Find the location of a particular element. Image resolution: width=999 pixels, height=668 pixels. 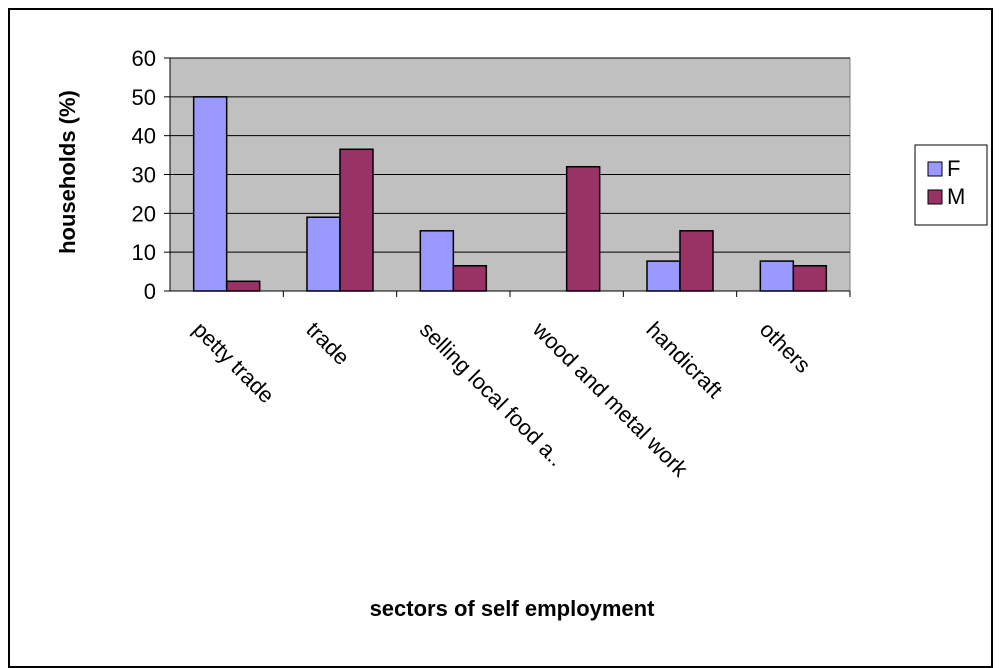

legend-label-M: M is located at coordinates (956, 196).